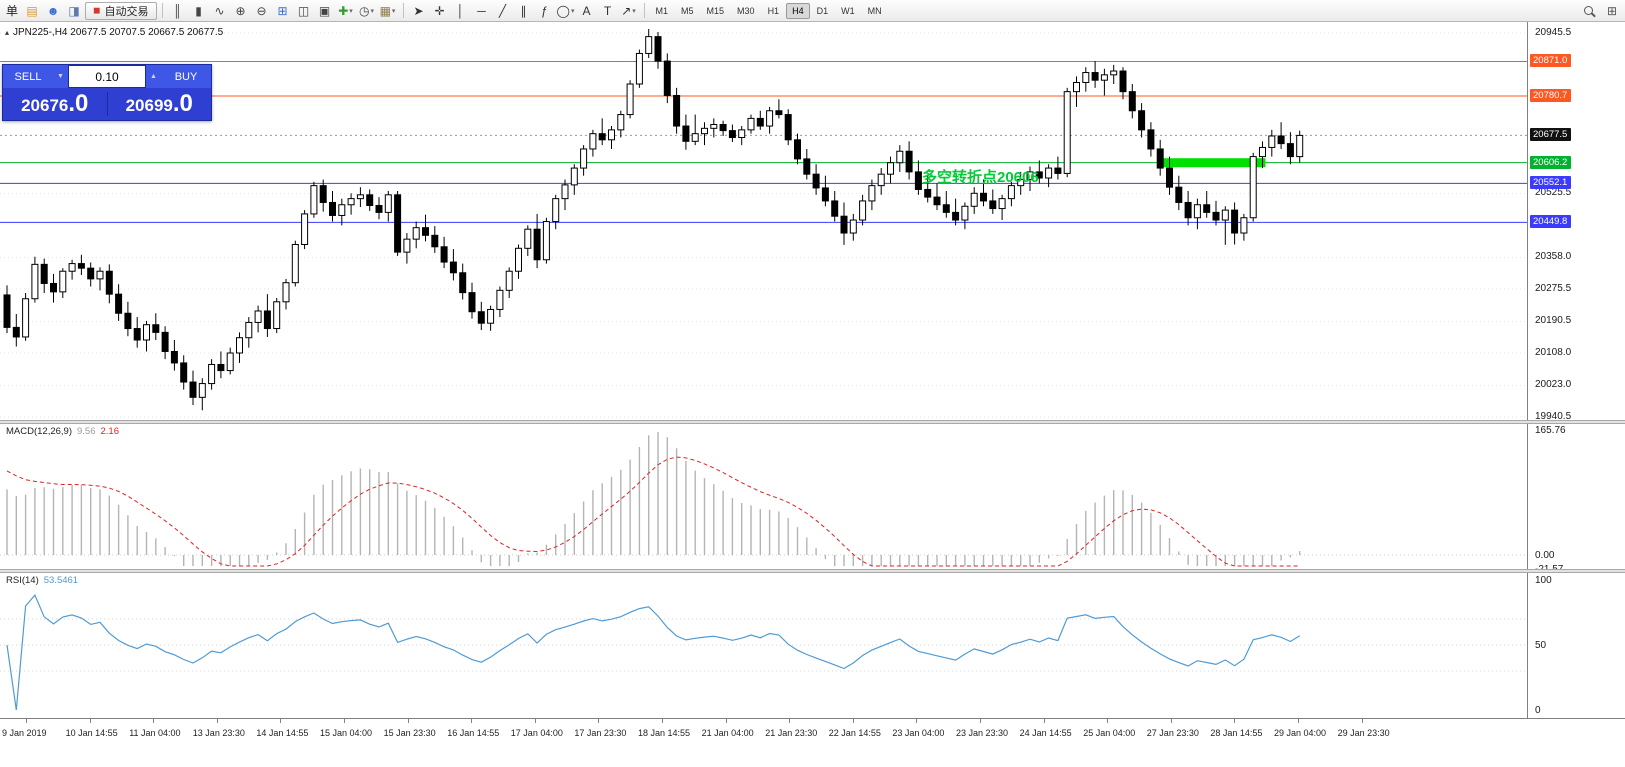  What do you see at coordinates (439, 10) in the screenshot?
I see `crosshair-icon: ✛` at bounding box center [439, 10].